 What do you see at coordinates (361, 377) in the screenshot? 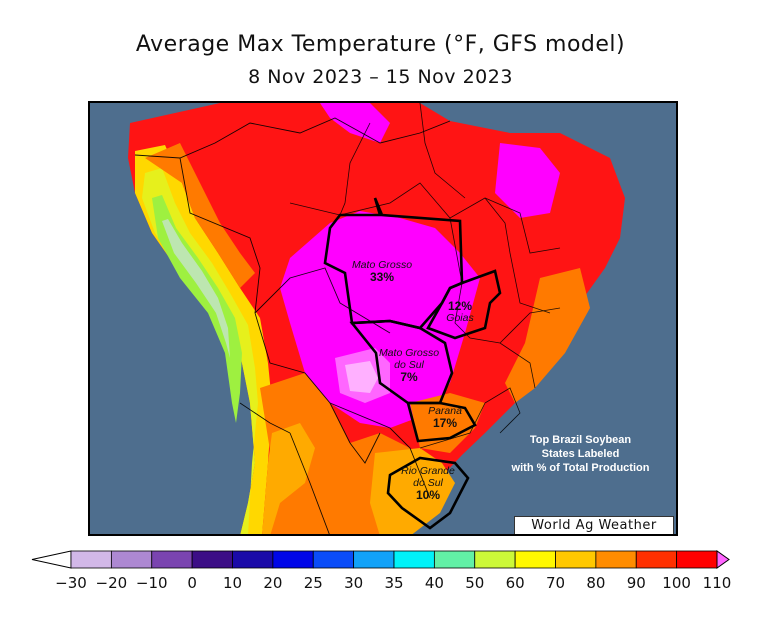
I see `temperature-band-peak` at bounding box center [361, 377].